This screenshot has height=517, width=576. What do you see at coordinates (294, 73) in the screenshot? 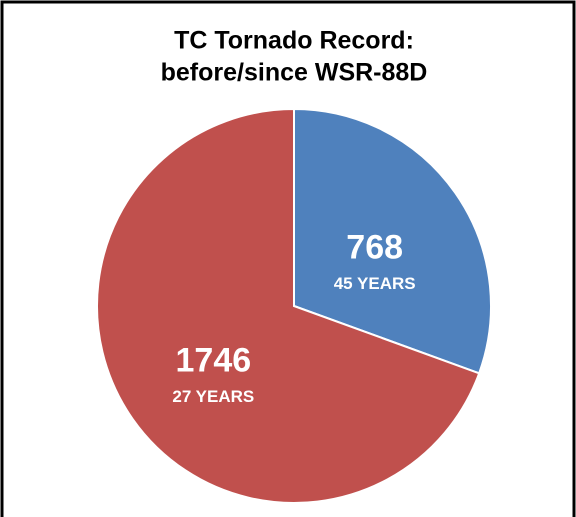
I see `chart-title: before/since WSR-88D` at bounding box center [294, 73].